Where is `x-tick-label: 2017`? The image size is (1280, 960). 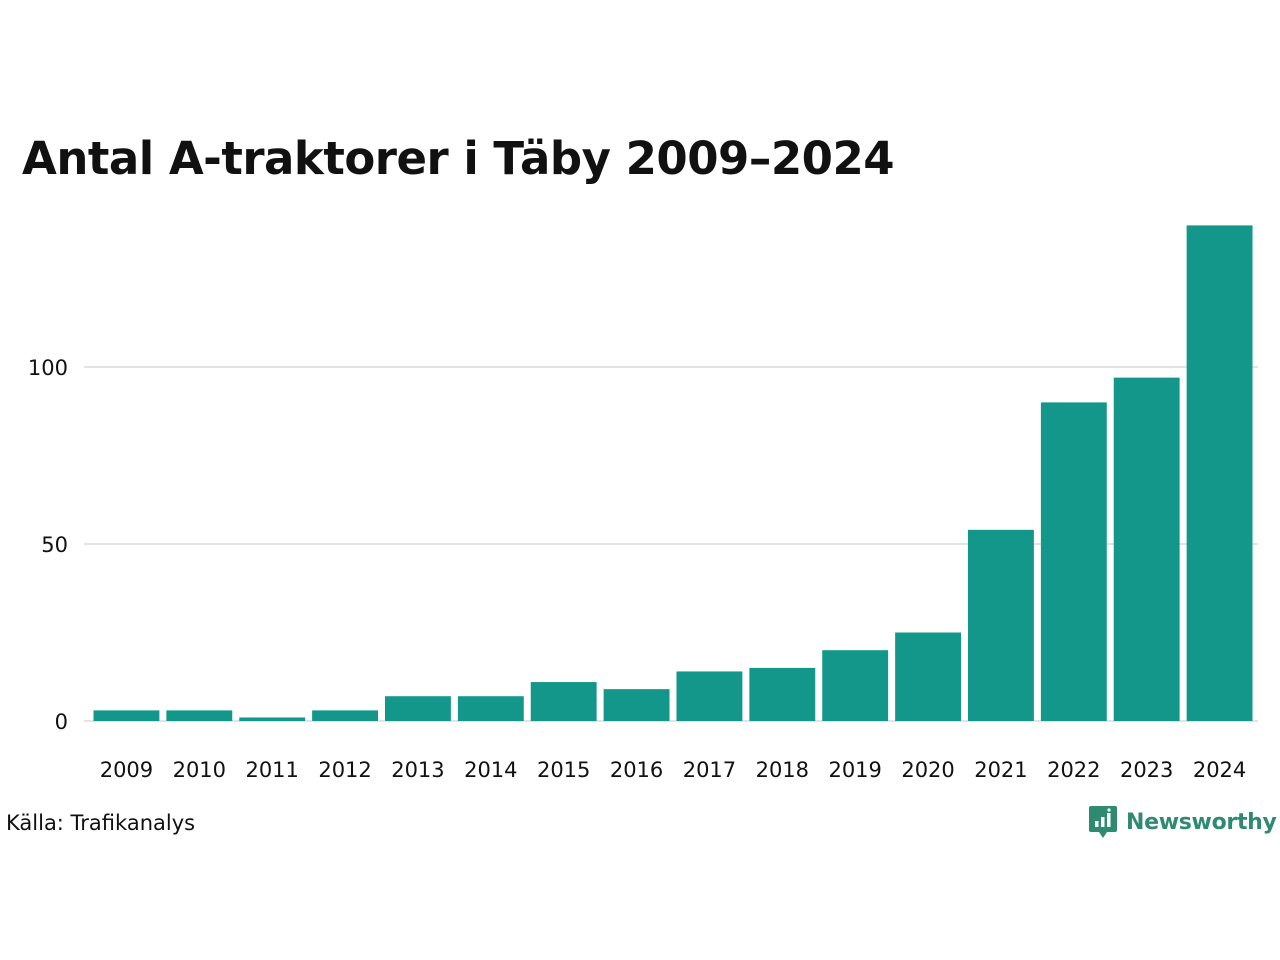 x-tick-label: 2017 is located at coordinates (709, 770).